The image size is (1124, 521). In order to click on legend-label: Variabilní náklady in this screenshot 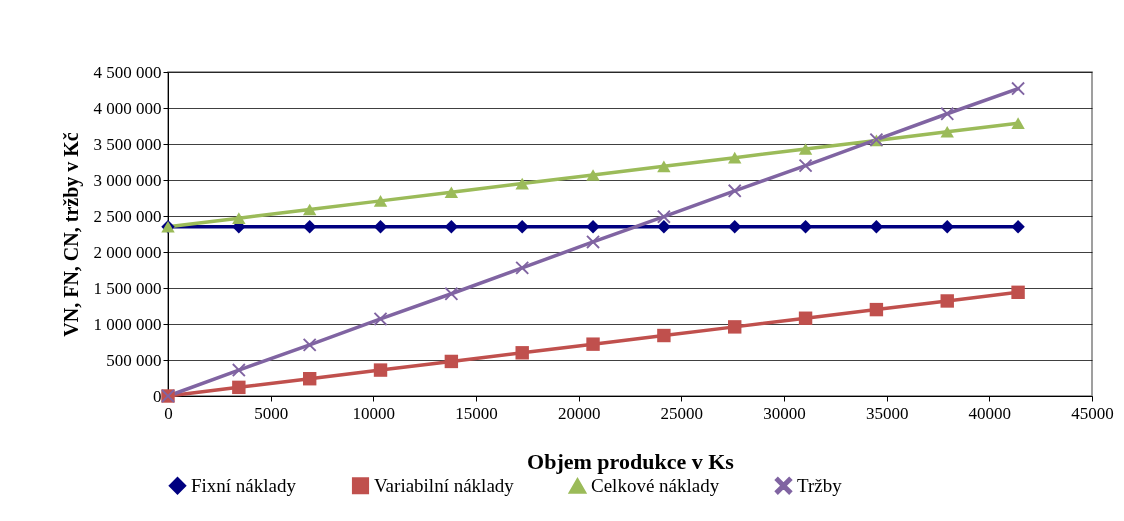, I will do `click(444, 485)`.